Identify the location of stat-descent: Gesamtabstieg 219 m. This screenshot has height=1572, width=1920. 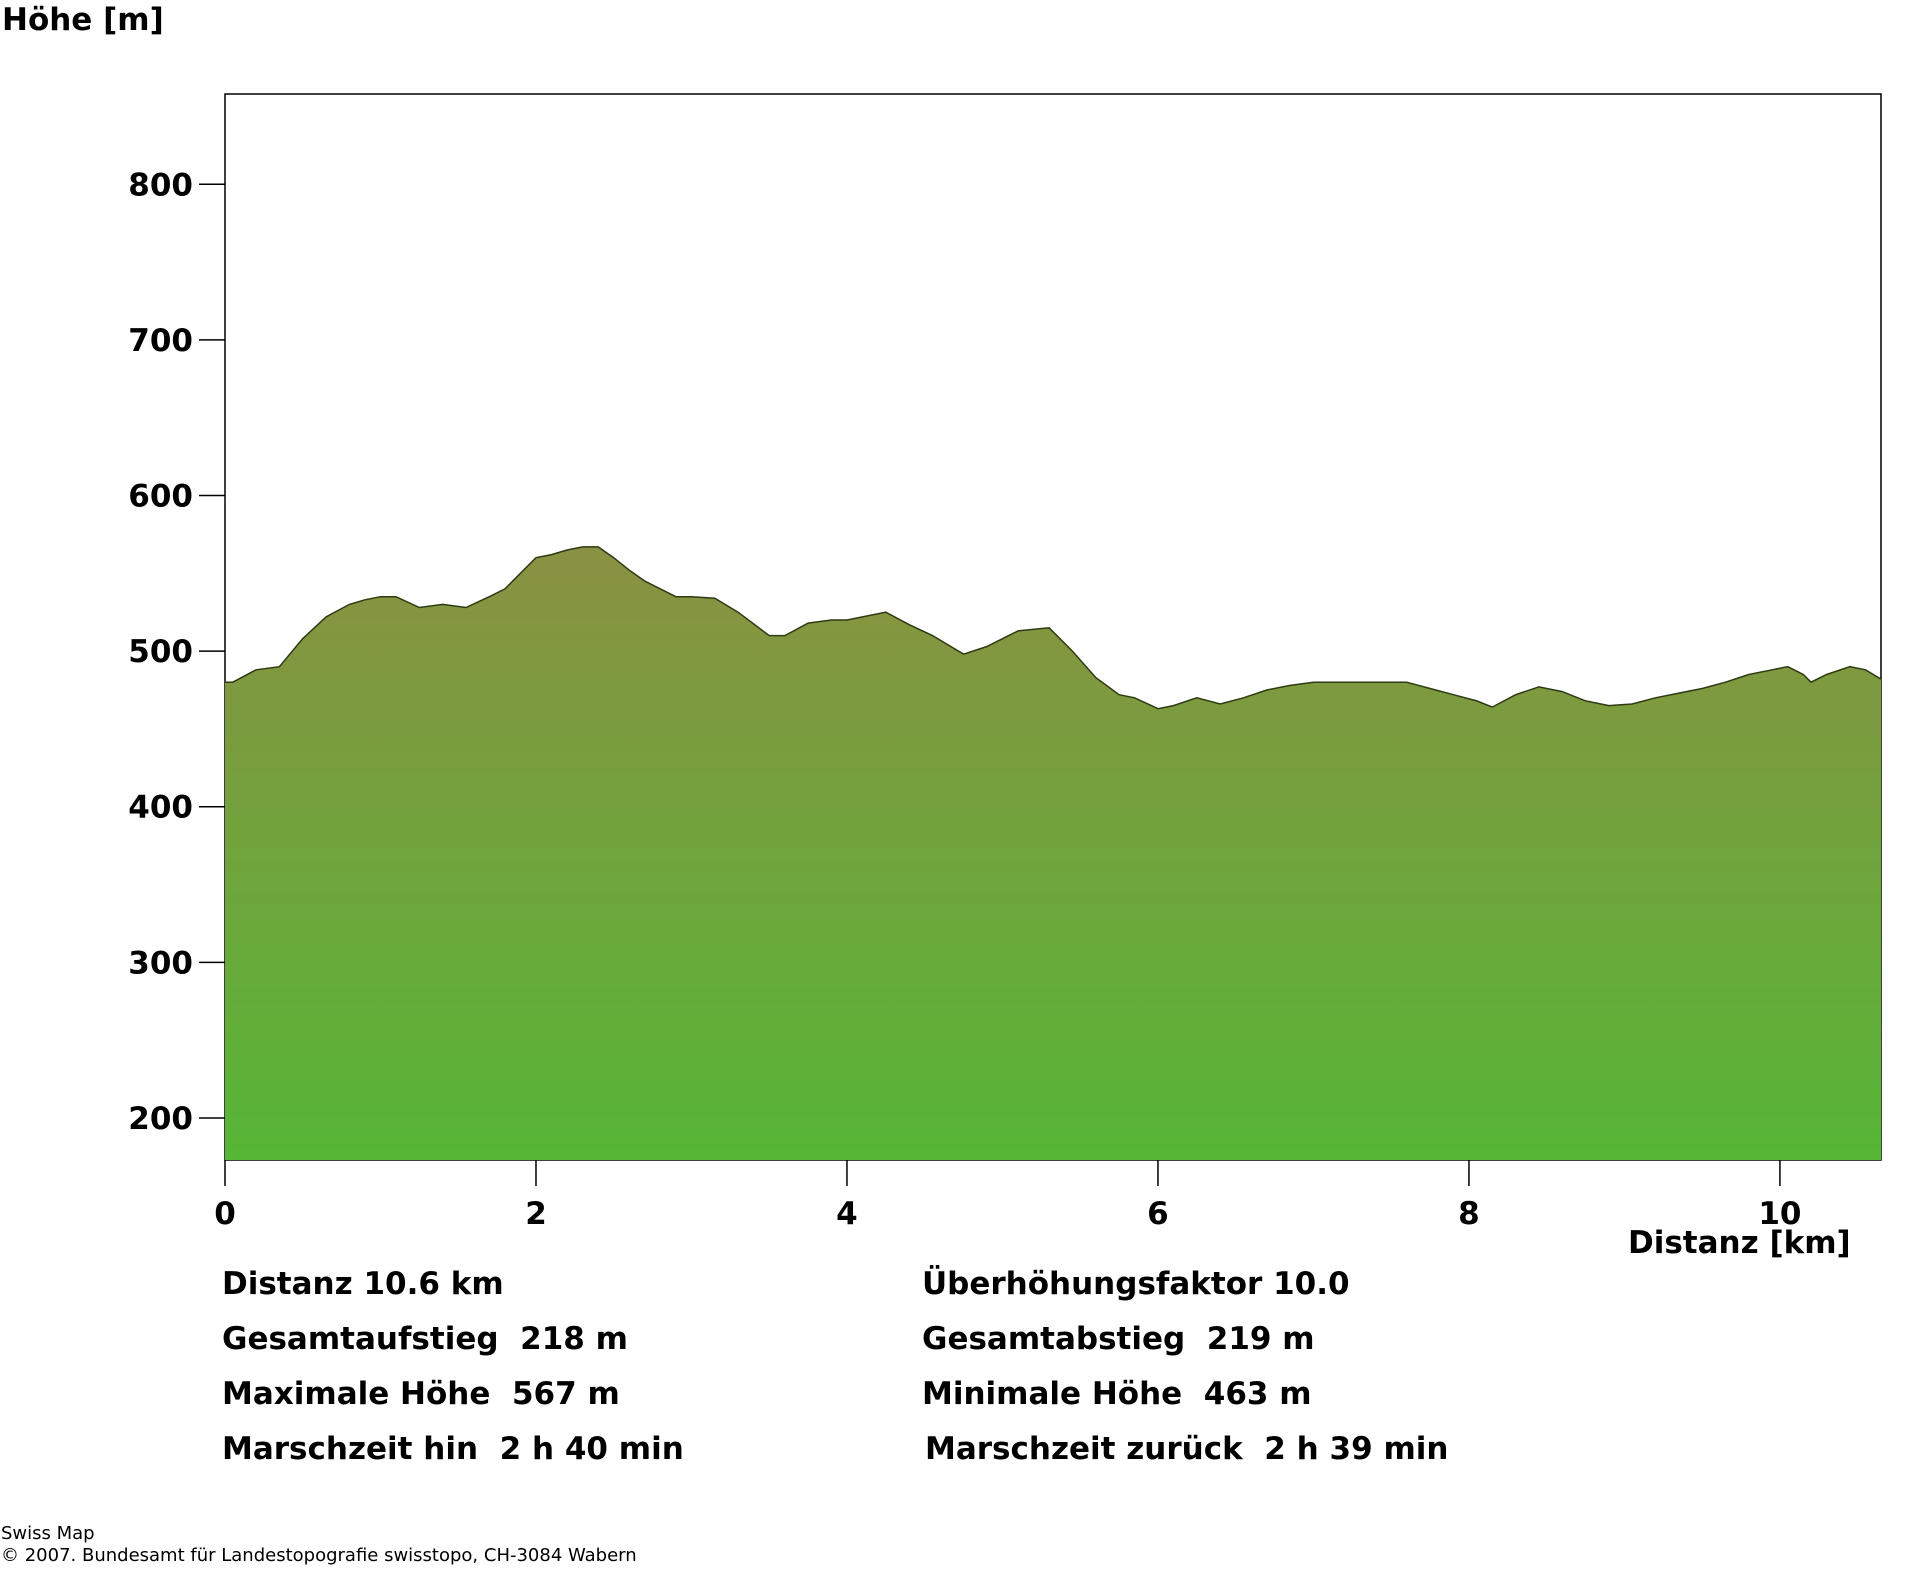
(1118, 1339).